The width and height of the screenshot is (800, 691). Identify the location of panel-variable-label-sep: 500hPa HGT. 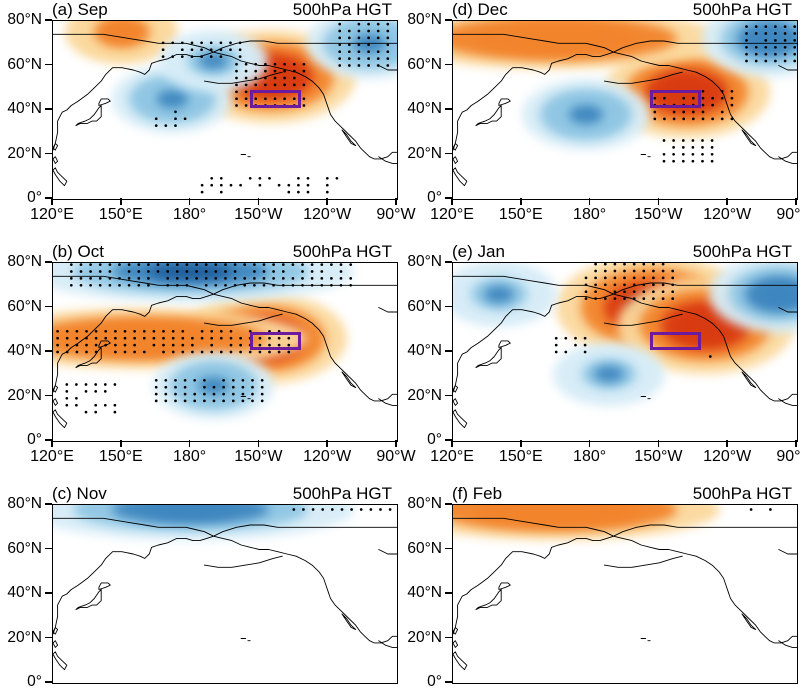
(342, 9).